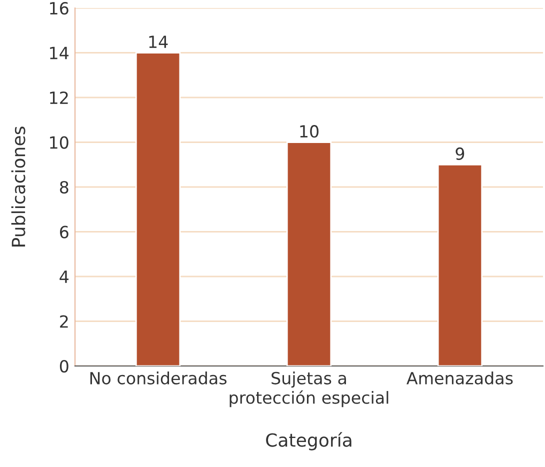 The width and height of the screenshot is (545, 467). What do you see at coordinates (59, 97) in the screenshot?
I see `y-tick-label: 12` at bounding box center [59, 97].